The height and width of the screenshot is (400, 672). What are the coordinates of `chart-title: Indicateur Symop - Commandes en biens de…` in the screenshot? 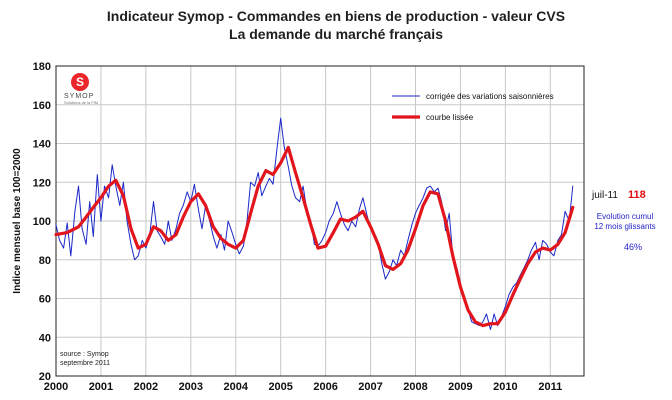 It's located at (336, 16).